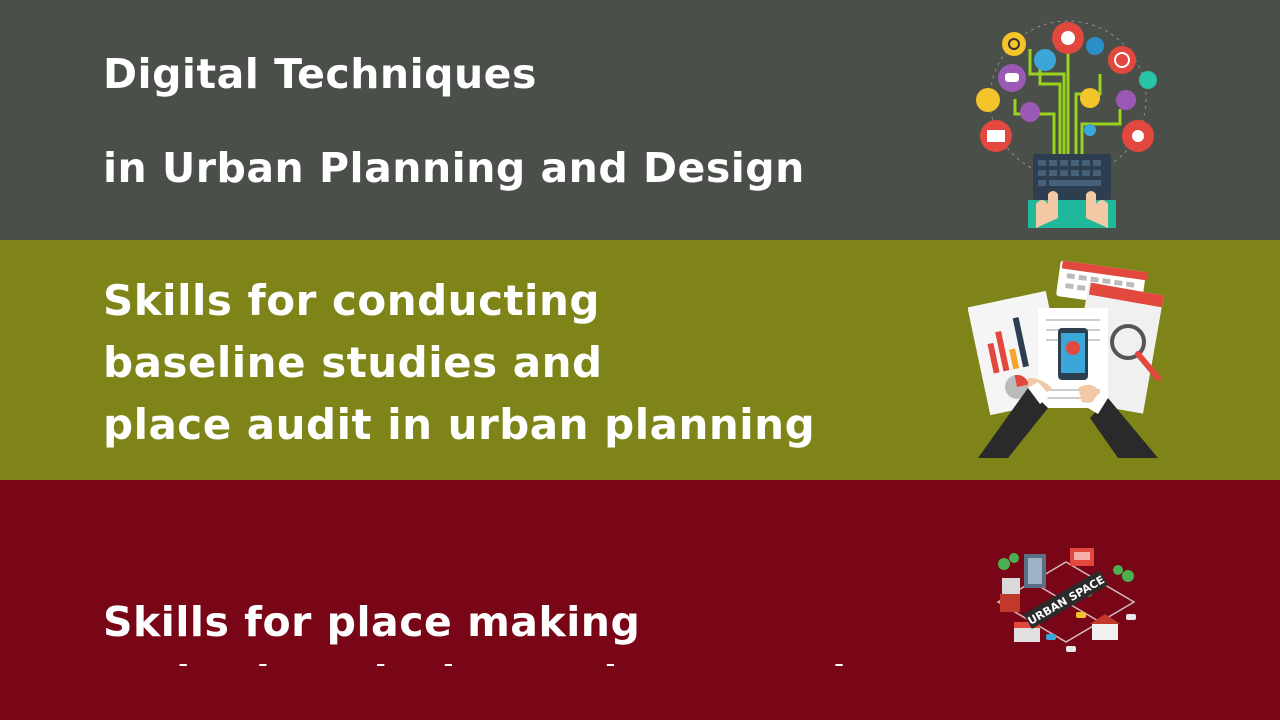 The height and width of the screenshot is (720, 1280). Describe the element at coordinates (372, 622) in the screenshot. I see `section-3-title-line-1: Skills for place making` at that location.